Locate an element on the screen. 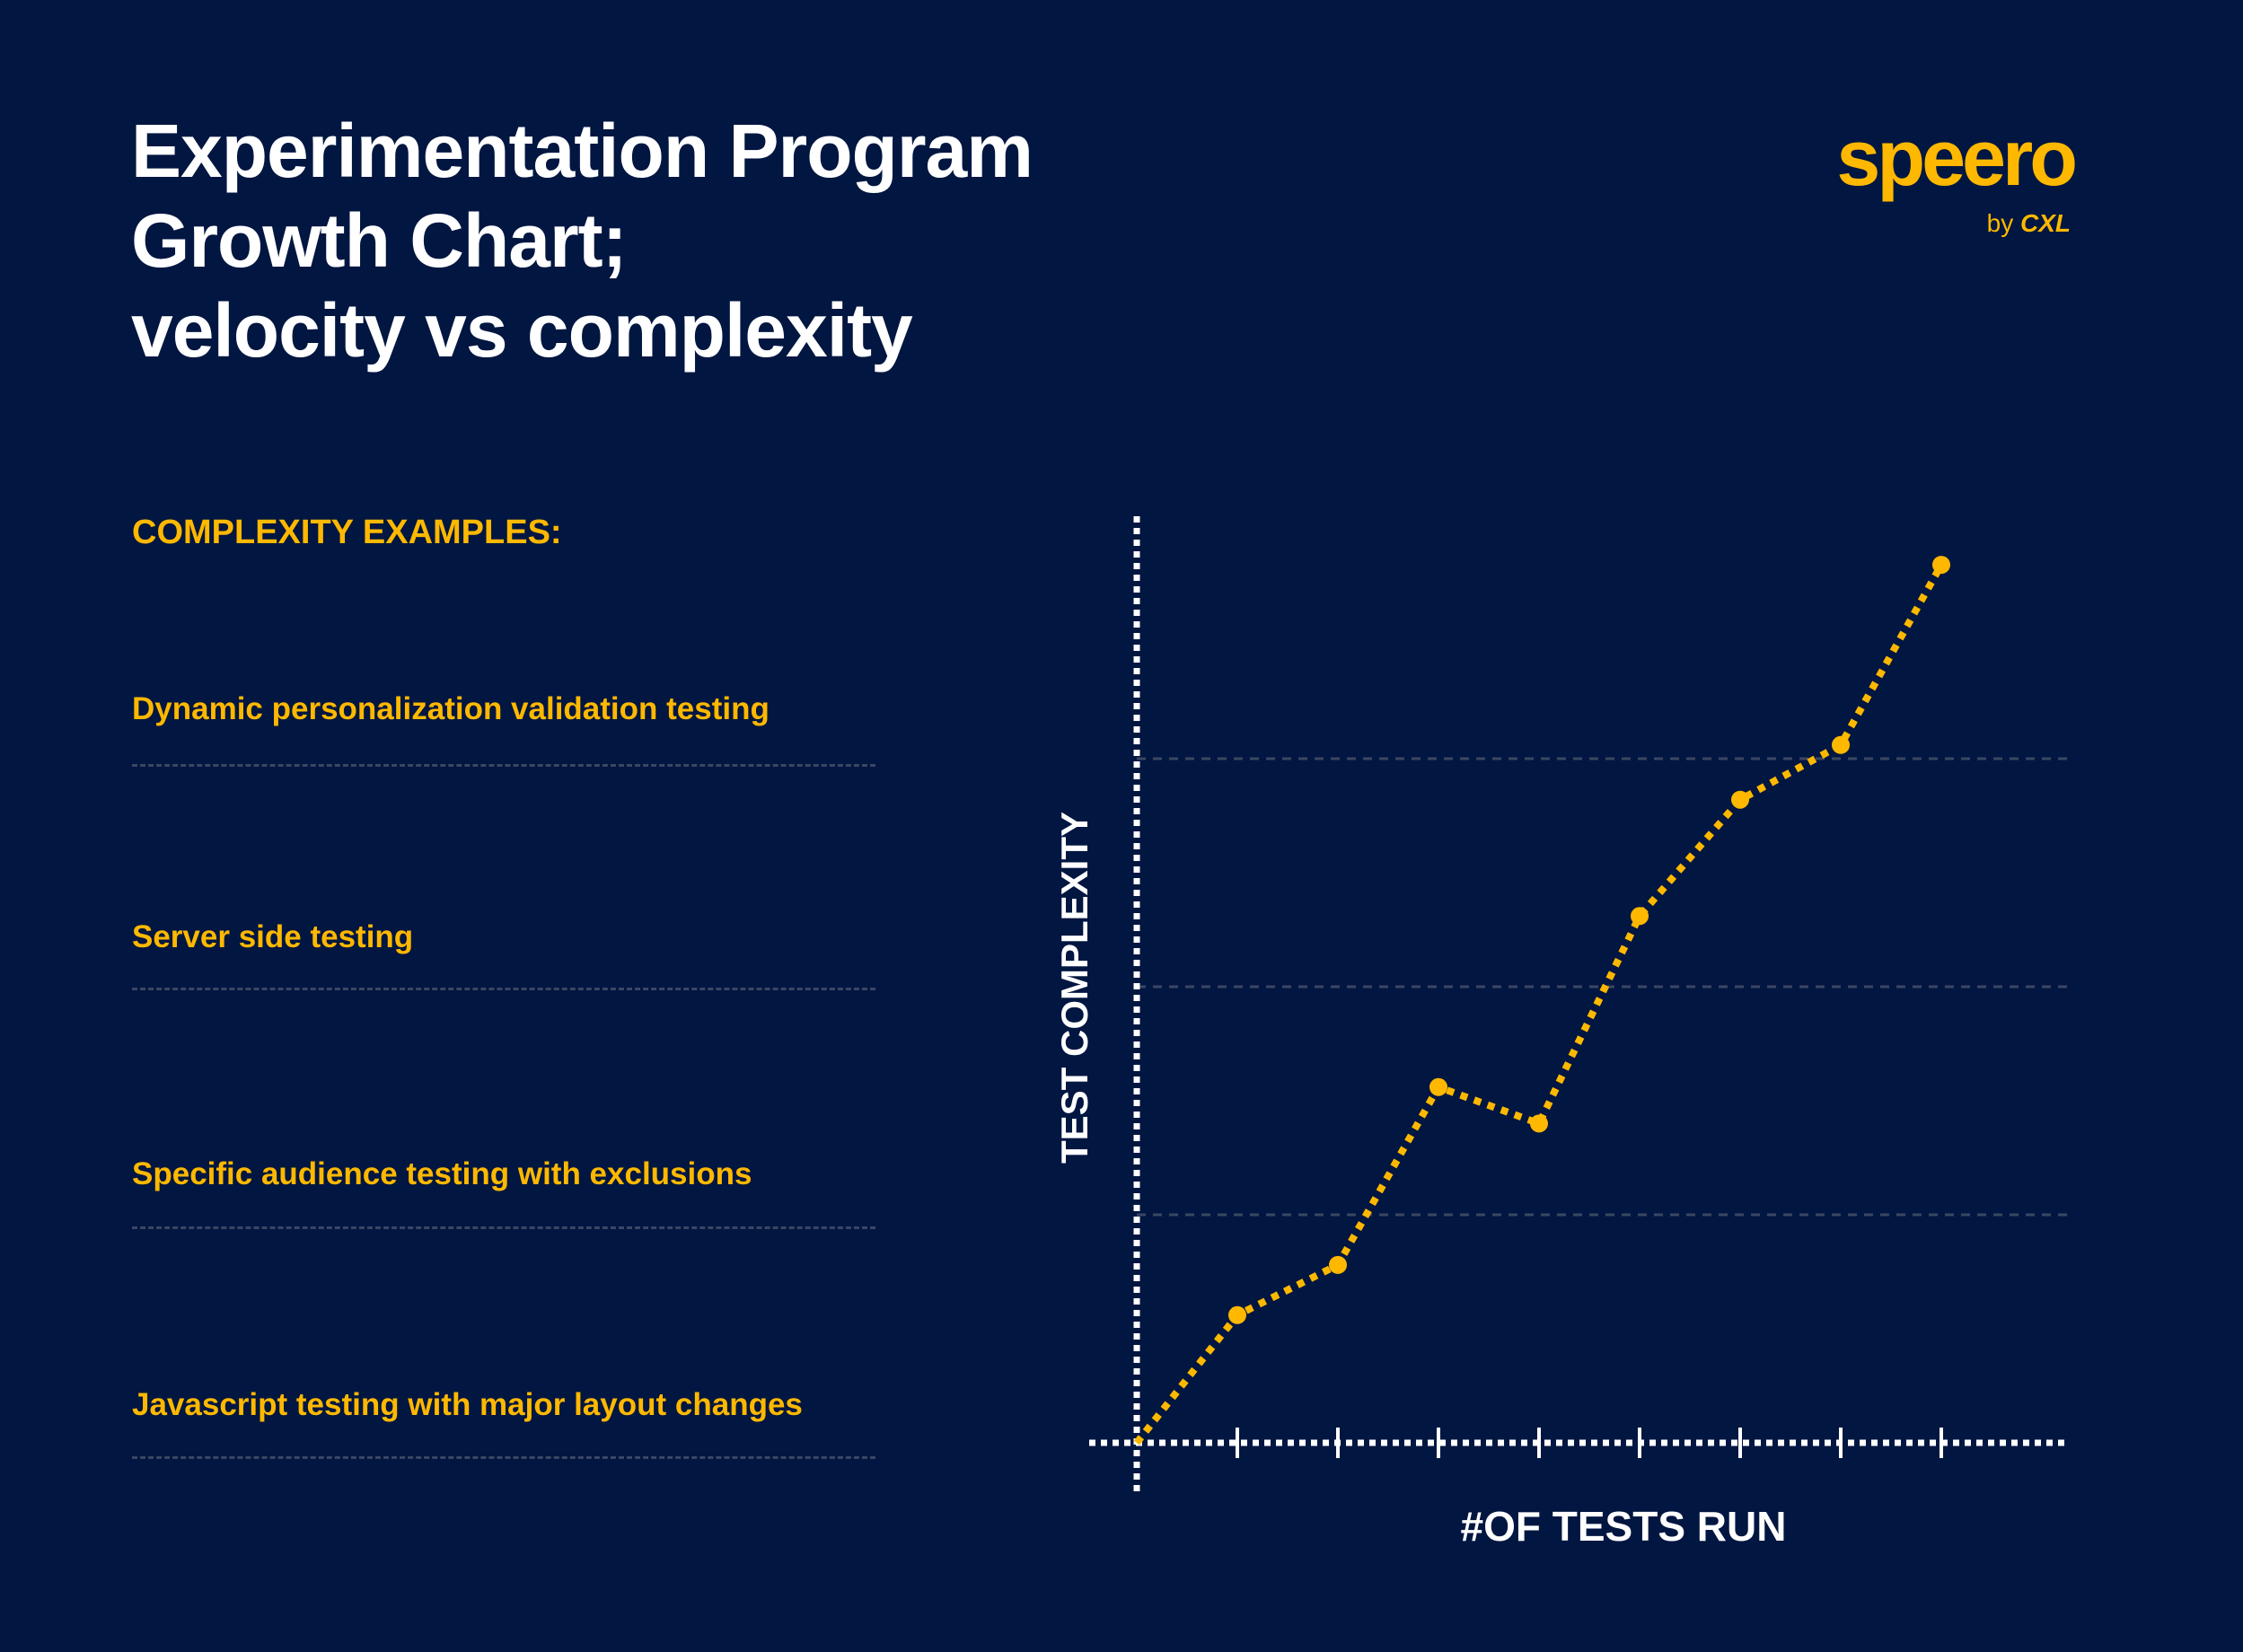  title-line: Growth Chart; is located at coordinates (379, 241).